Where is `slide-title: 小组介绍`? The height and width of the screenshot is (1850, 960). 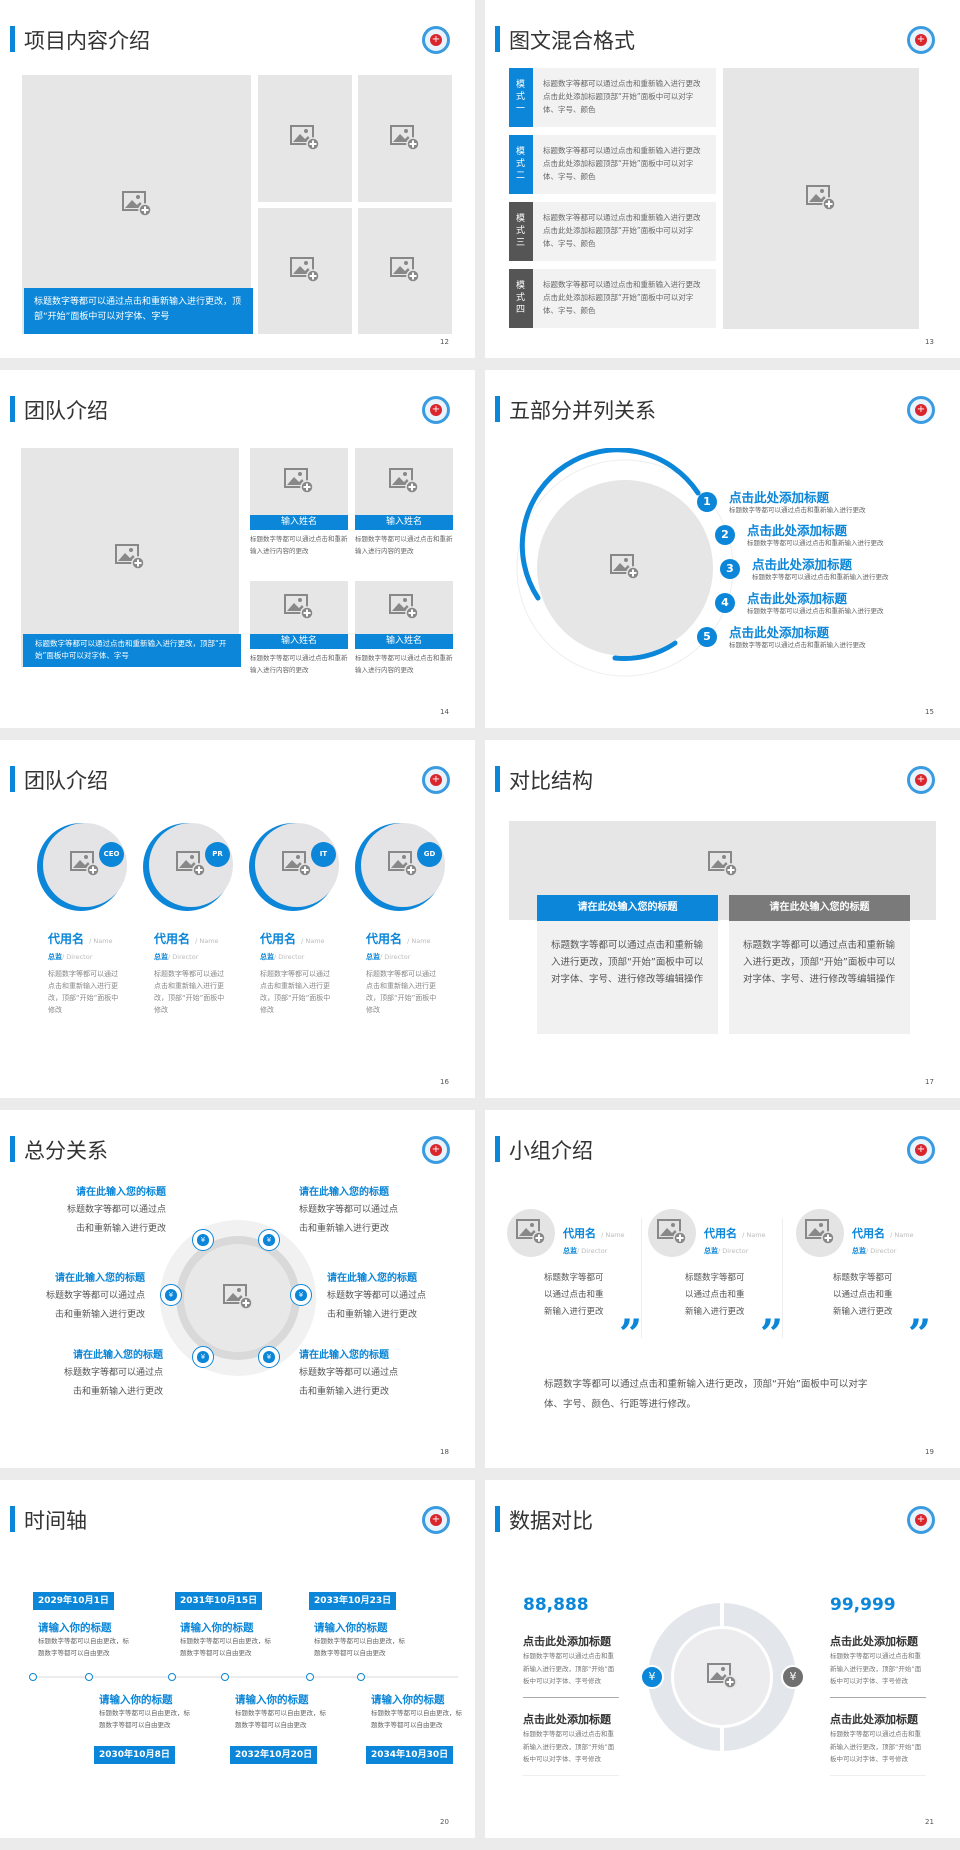 slide-title: 小组介绍 is located at coordinates (551, 1151).